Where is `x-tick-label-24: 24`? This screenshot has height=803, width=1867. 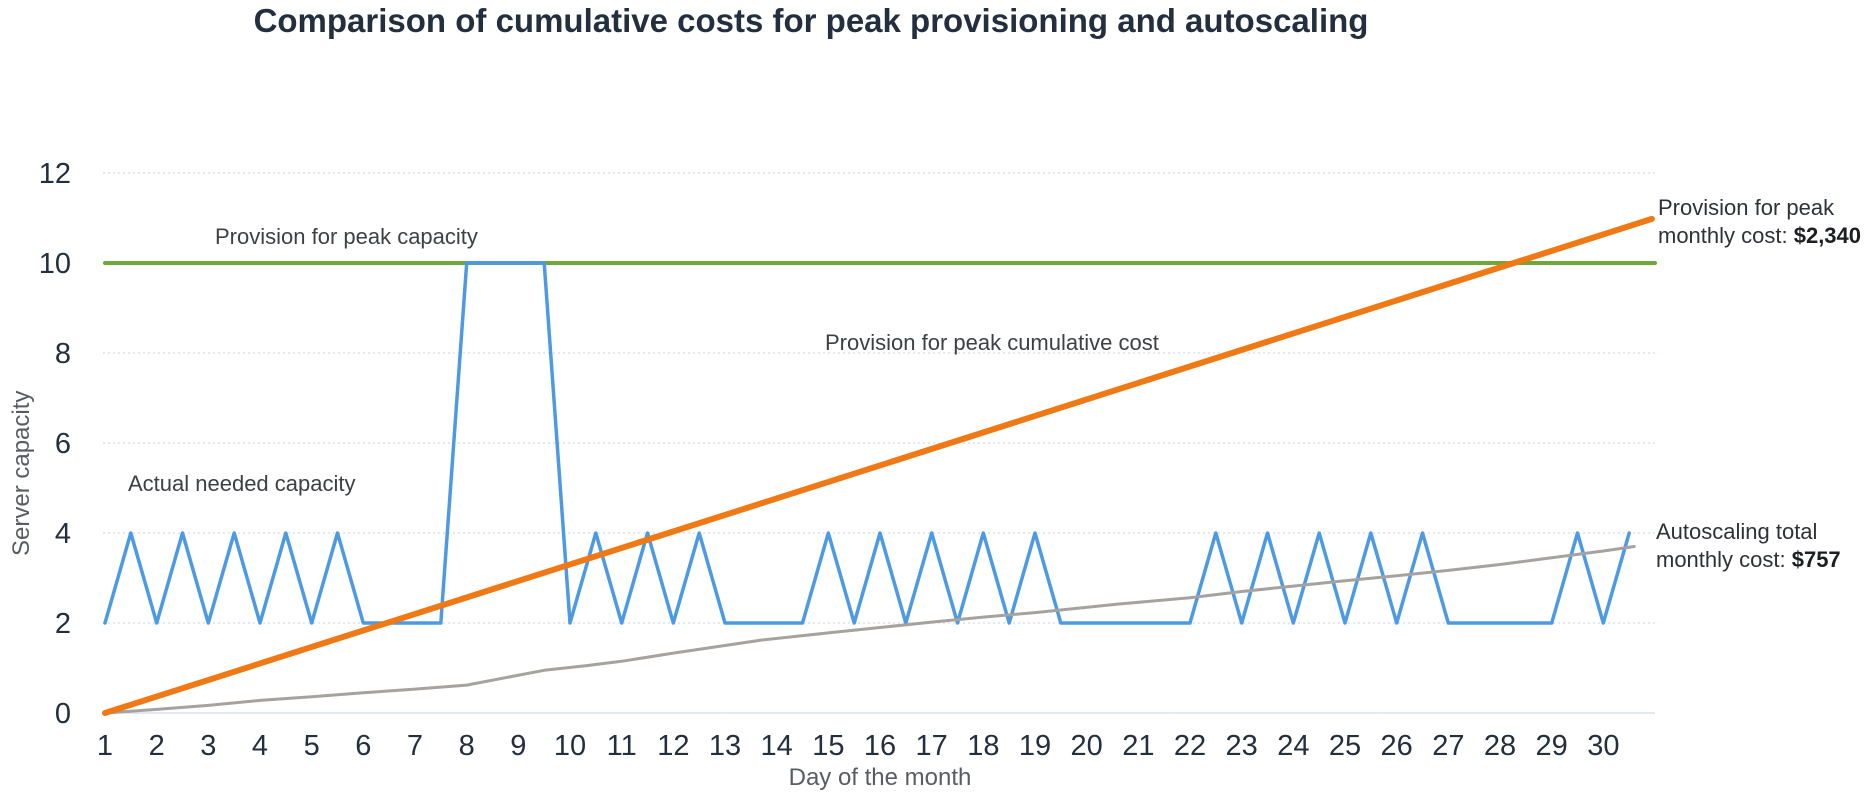 x-tick-label-24: 24 is located at coordinates (1293, 746).